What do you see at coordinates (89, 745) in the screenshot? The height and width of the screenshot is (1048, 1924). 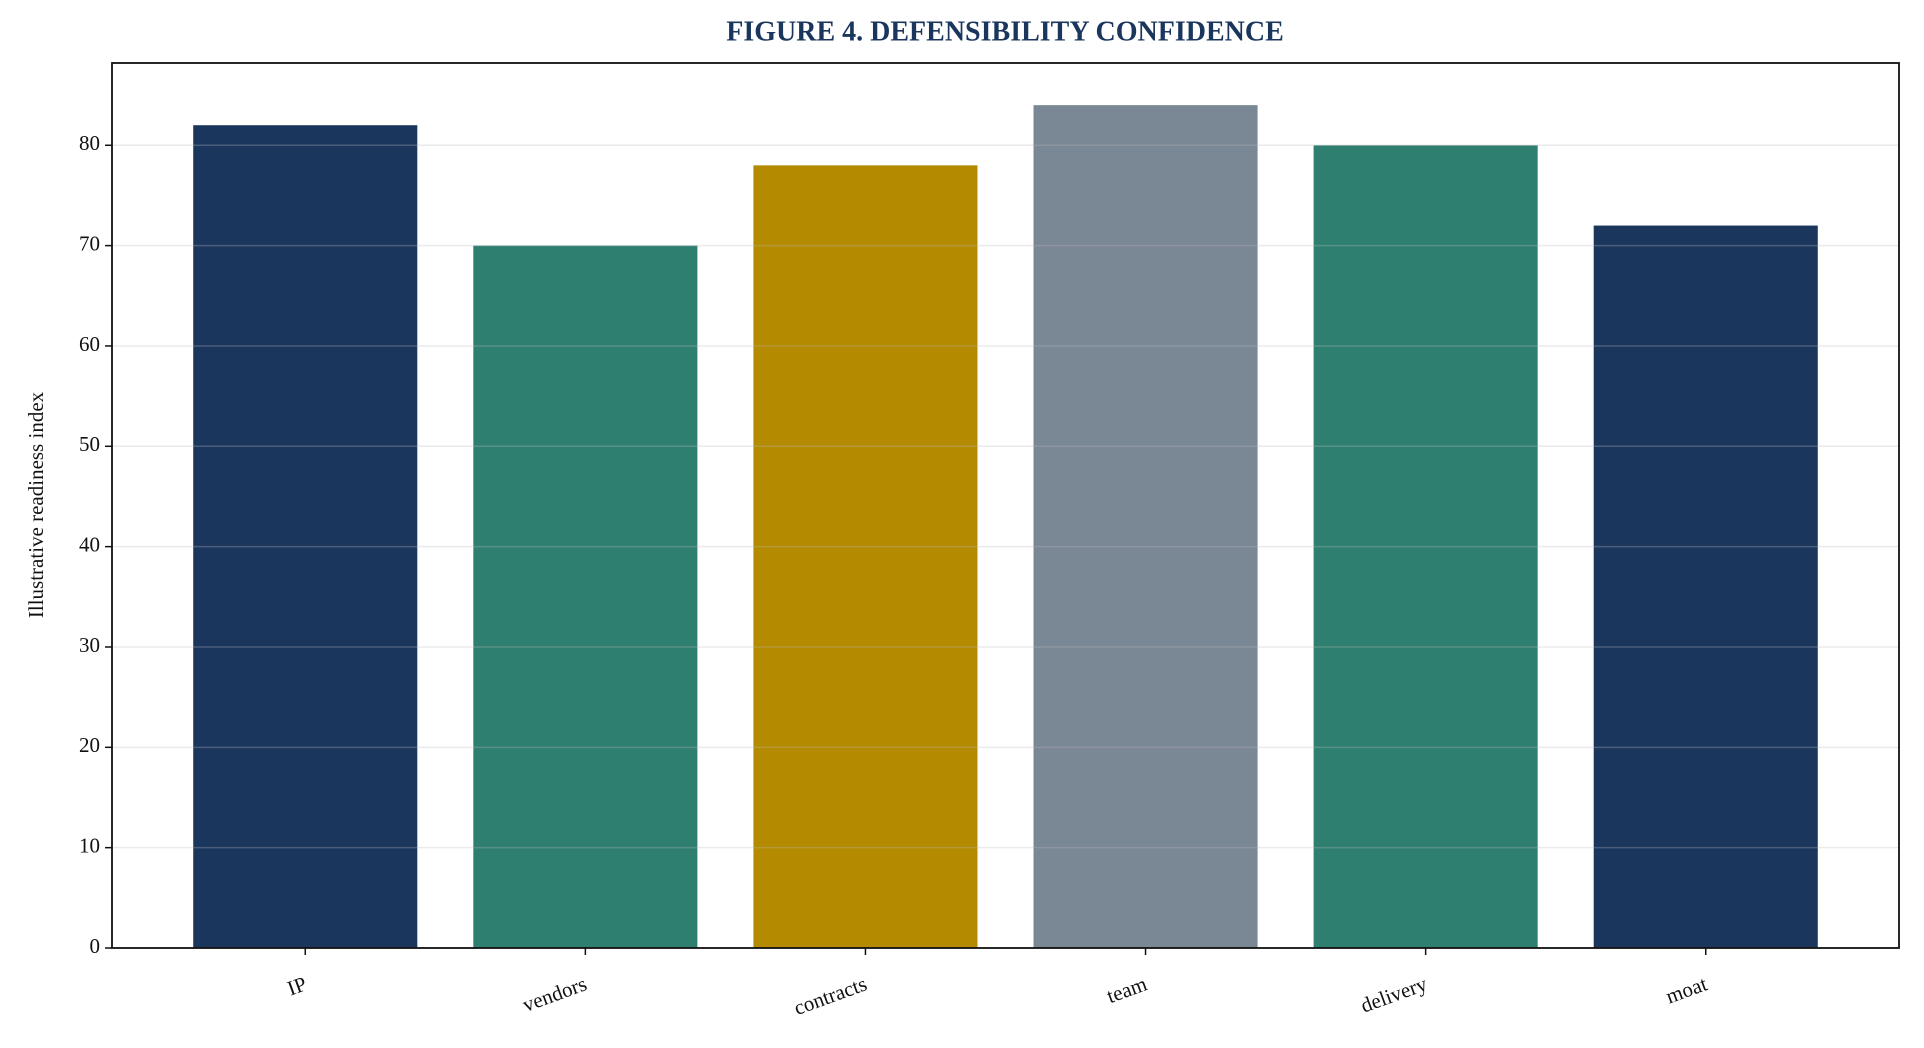 I see `y-tick-label: 20` at bounding box center [89, 745].